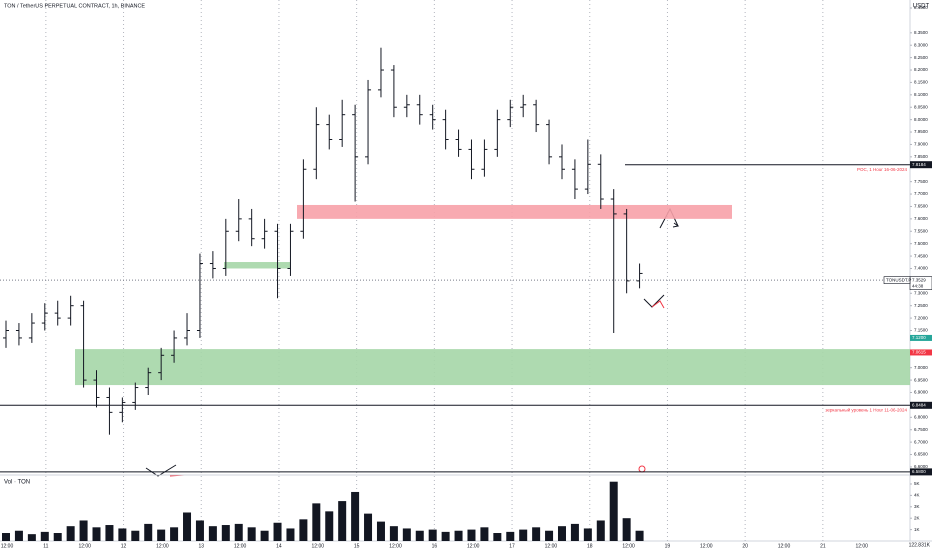 The width and height of the screenshot is (932, 550). I want to click on level-text: зеркальный уровень 1 Hour 11-06-2024, so click(866, 409).